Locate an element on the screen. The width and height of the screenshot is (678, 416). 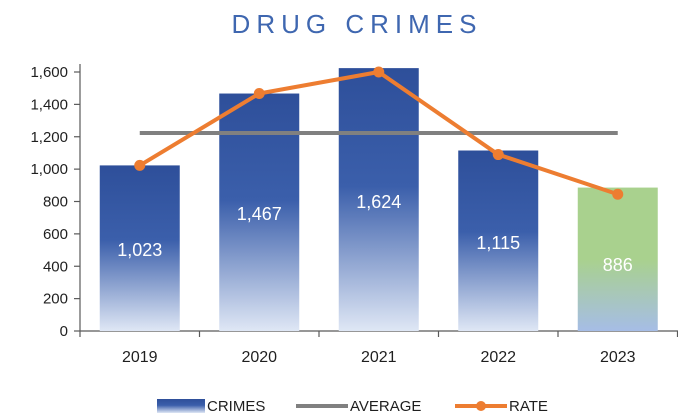
rate-point-2022 is located at coordinates (498, 155).